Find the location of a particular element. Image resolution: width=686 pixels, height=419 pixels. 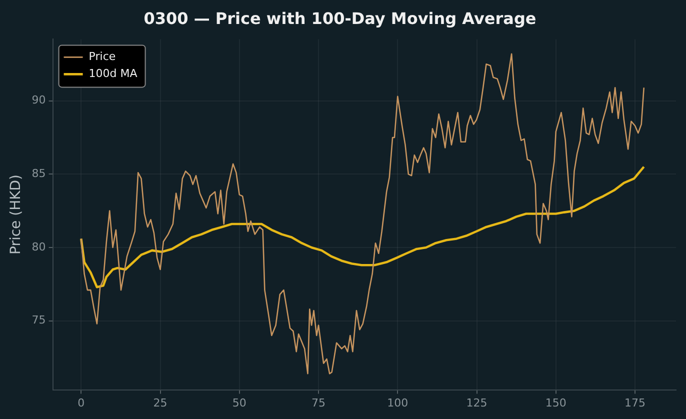

legend-label: 100d MA is located at coordinates (113, 73).